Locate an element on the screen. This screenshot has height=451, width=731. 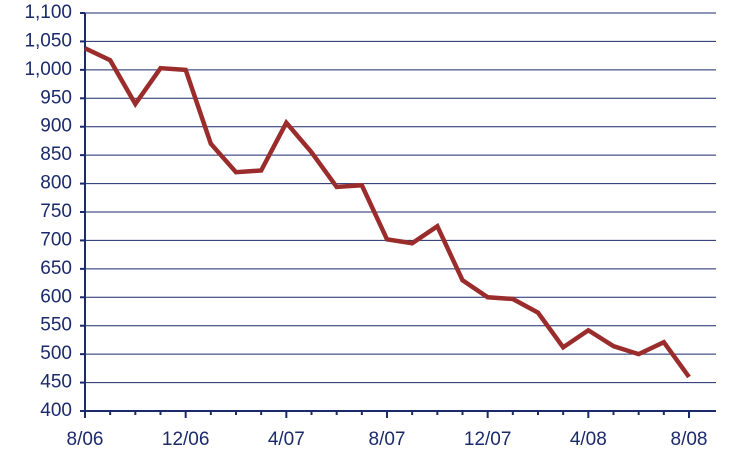
x-tick-label: 8/06 is located at coordinates (85, 439).